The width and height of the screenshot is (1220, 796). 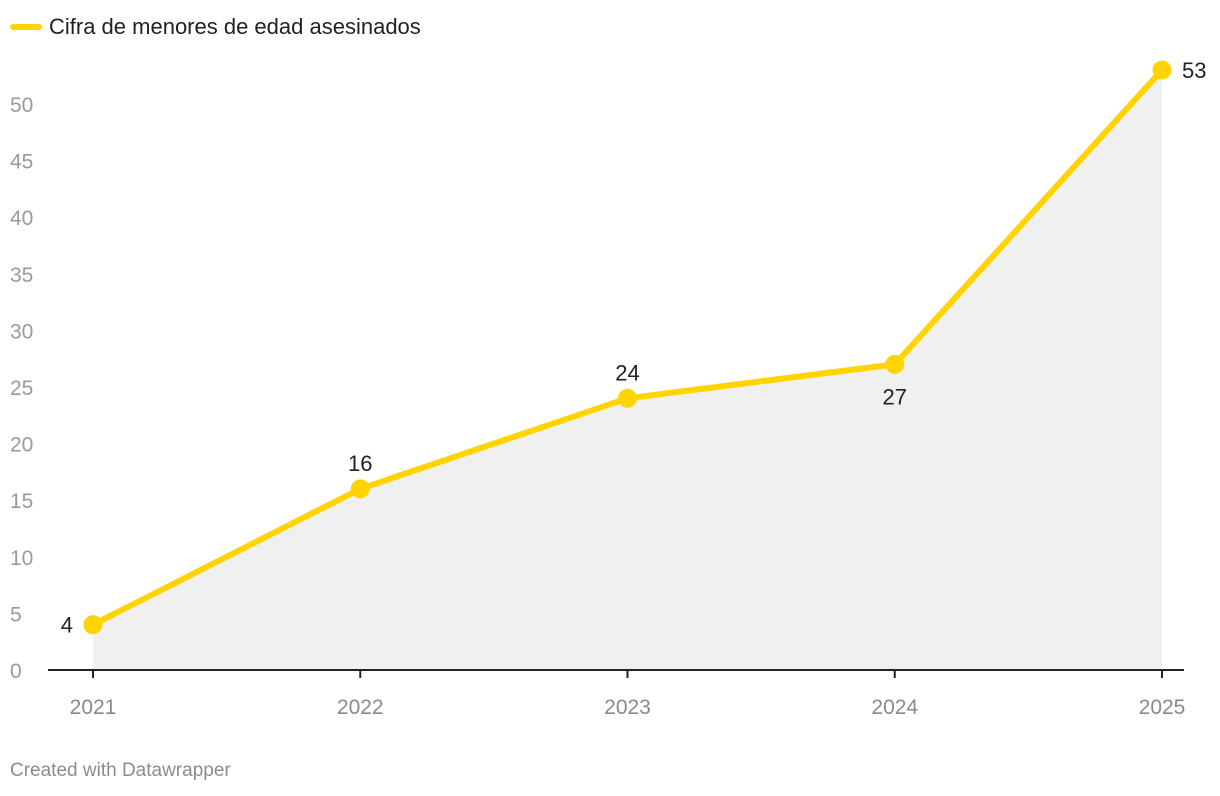 What do you see at coordinates (26, 27) in the screenshot?
I see `legend-swatch` at bounding box center [26, 27].